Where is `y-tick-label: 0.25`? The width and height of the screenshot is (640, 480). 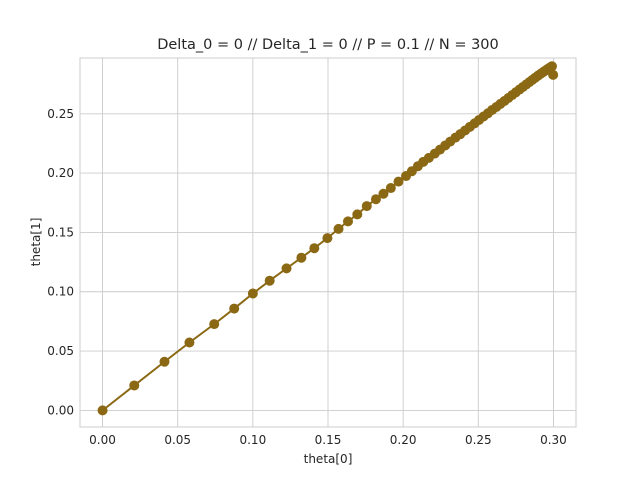 y-tick-label: 0.25 is located at coordinates (60, 114).